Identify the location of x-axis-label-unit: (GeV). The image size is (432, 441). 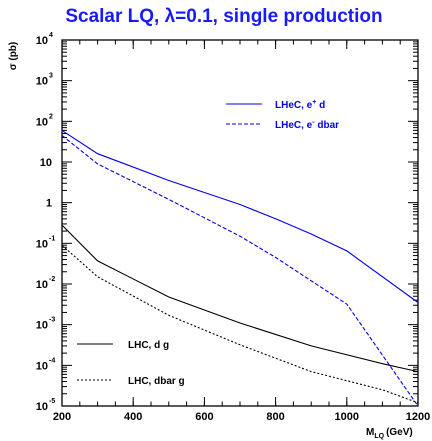
(399, 432).